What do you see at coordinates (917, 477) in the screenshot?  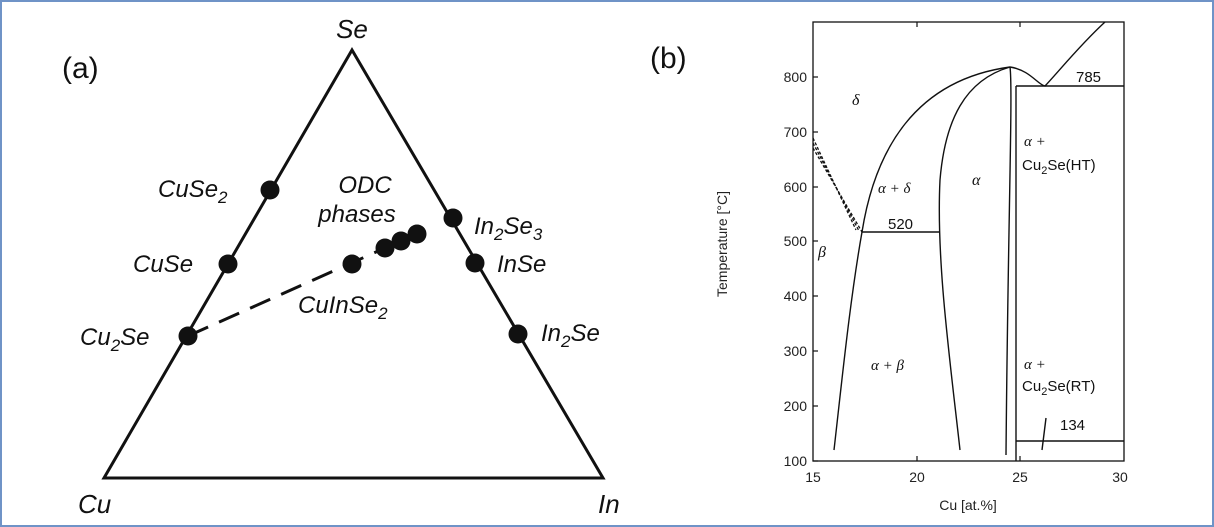 I see `xtick-20: 20` at bounding box center [917, 477].